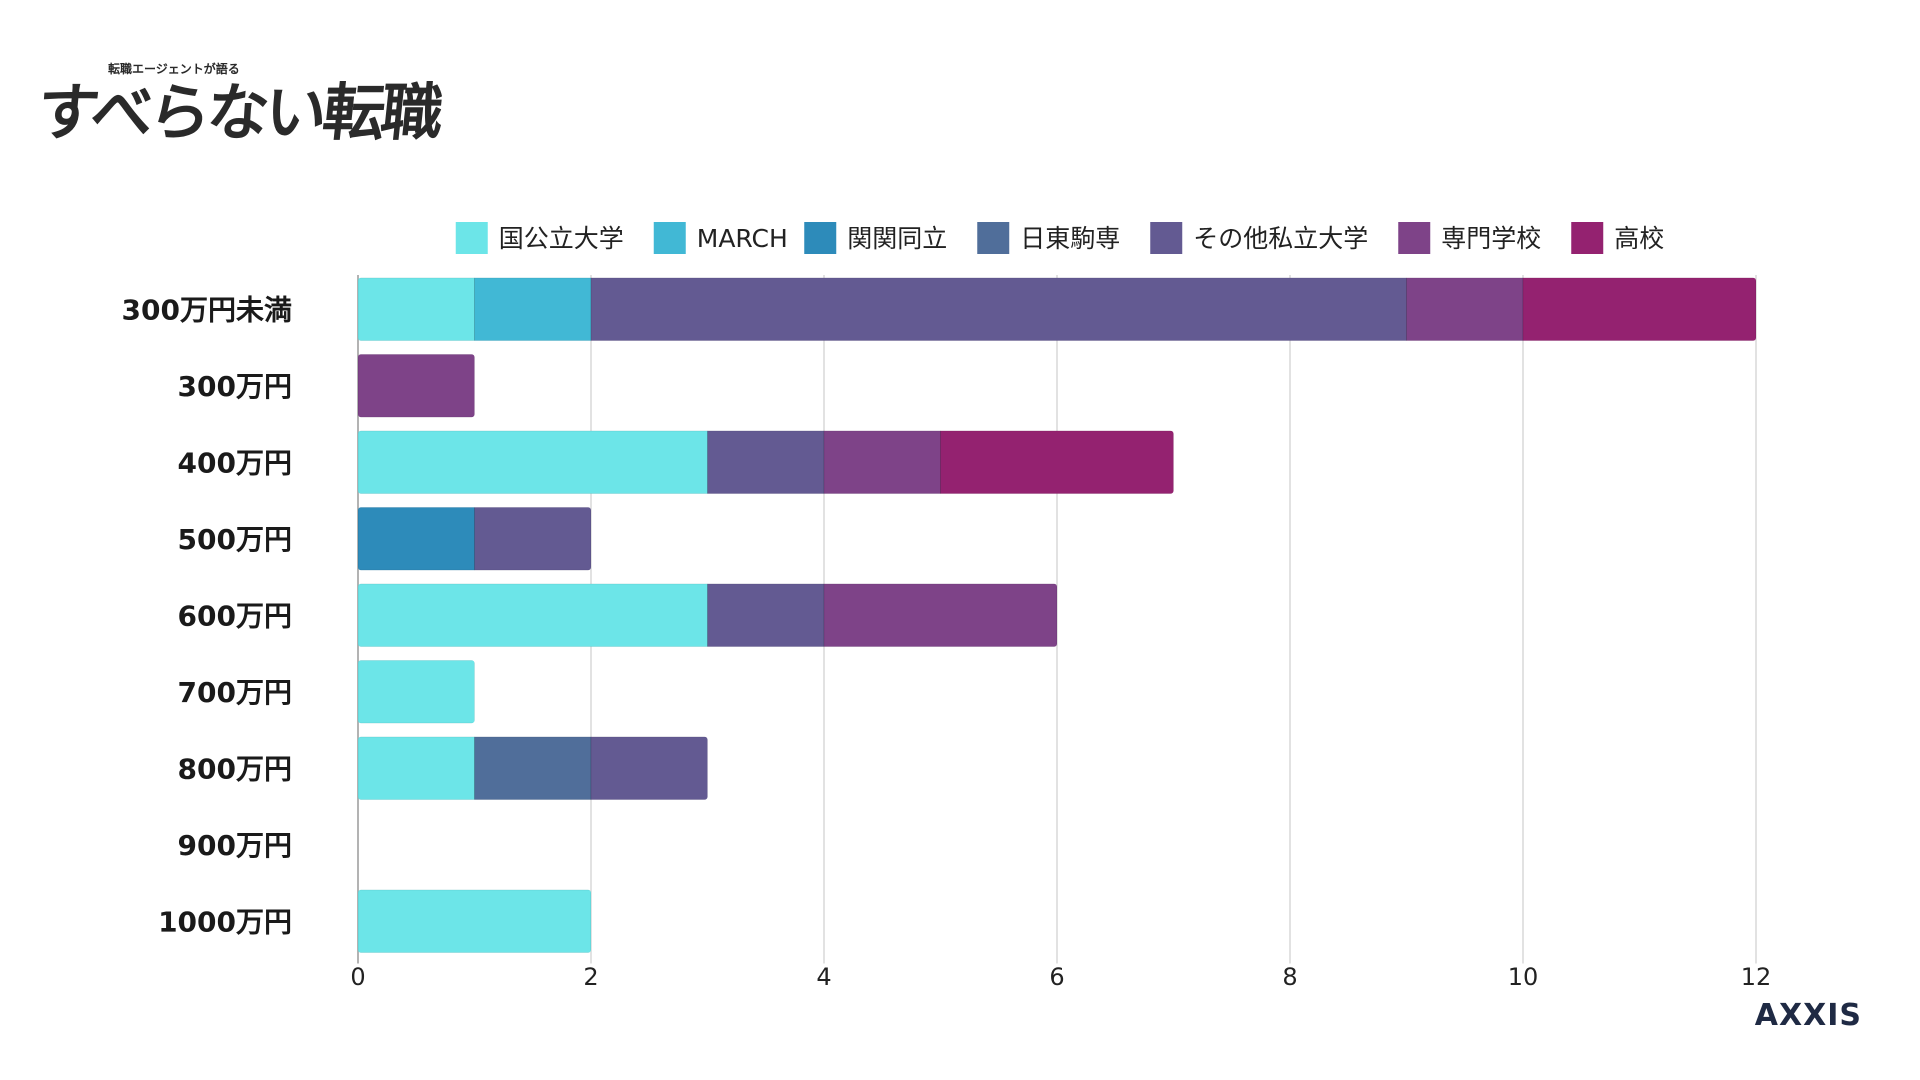 This screenshot has height=1080, width=1920. Describe the element at coordinates (174, 69) in the screenshot. I see `logo-tagline: 転職エージェントが語る` at that location.